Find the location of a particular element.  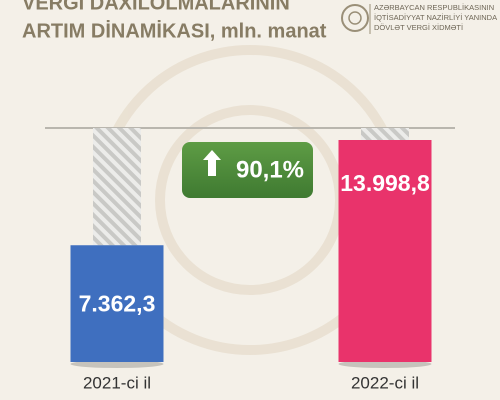

x-tick-label: 2022-ci il is located at coordinates (385, 382).